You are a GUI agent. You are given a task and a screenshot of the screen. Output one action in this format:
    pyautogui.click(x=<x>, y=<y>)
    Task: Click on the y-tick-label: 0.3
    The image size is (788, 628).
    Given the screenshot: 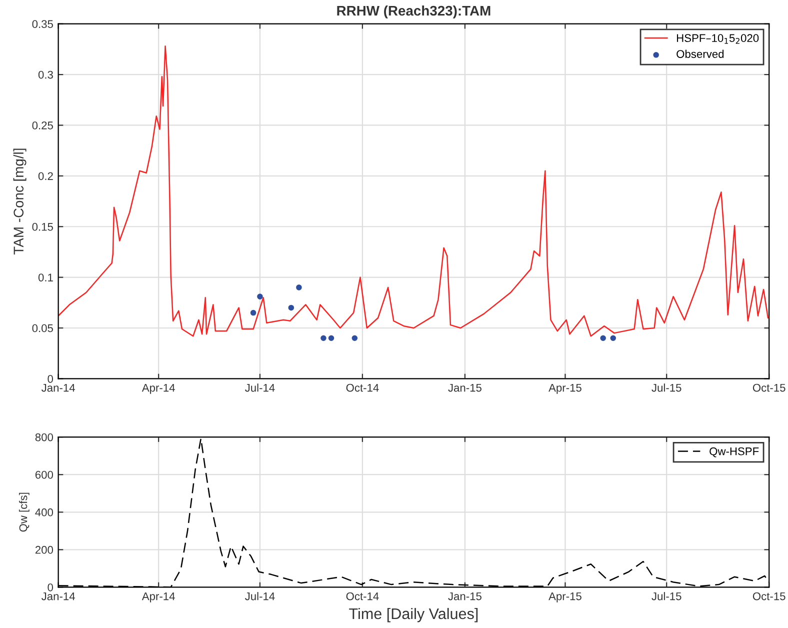 What is the action you would take?
    pyautogui.click(x=45, y=74)
    